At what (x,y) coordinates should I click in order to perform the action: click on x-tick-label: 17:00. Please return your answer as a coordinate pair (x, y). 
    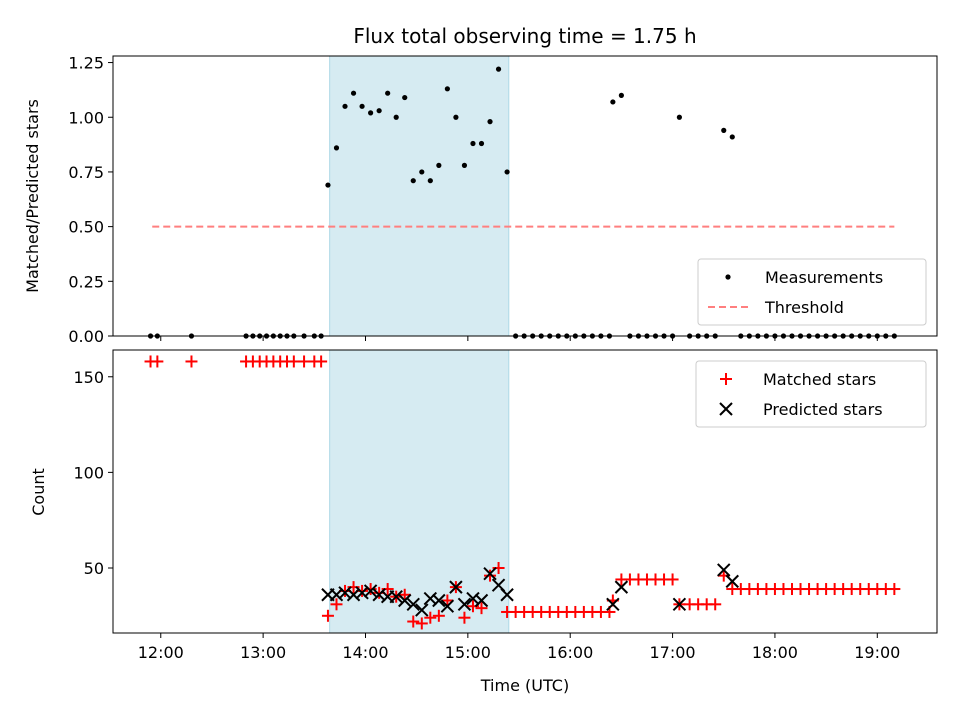
    Looking at the image, I should click on (673, 652).